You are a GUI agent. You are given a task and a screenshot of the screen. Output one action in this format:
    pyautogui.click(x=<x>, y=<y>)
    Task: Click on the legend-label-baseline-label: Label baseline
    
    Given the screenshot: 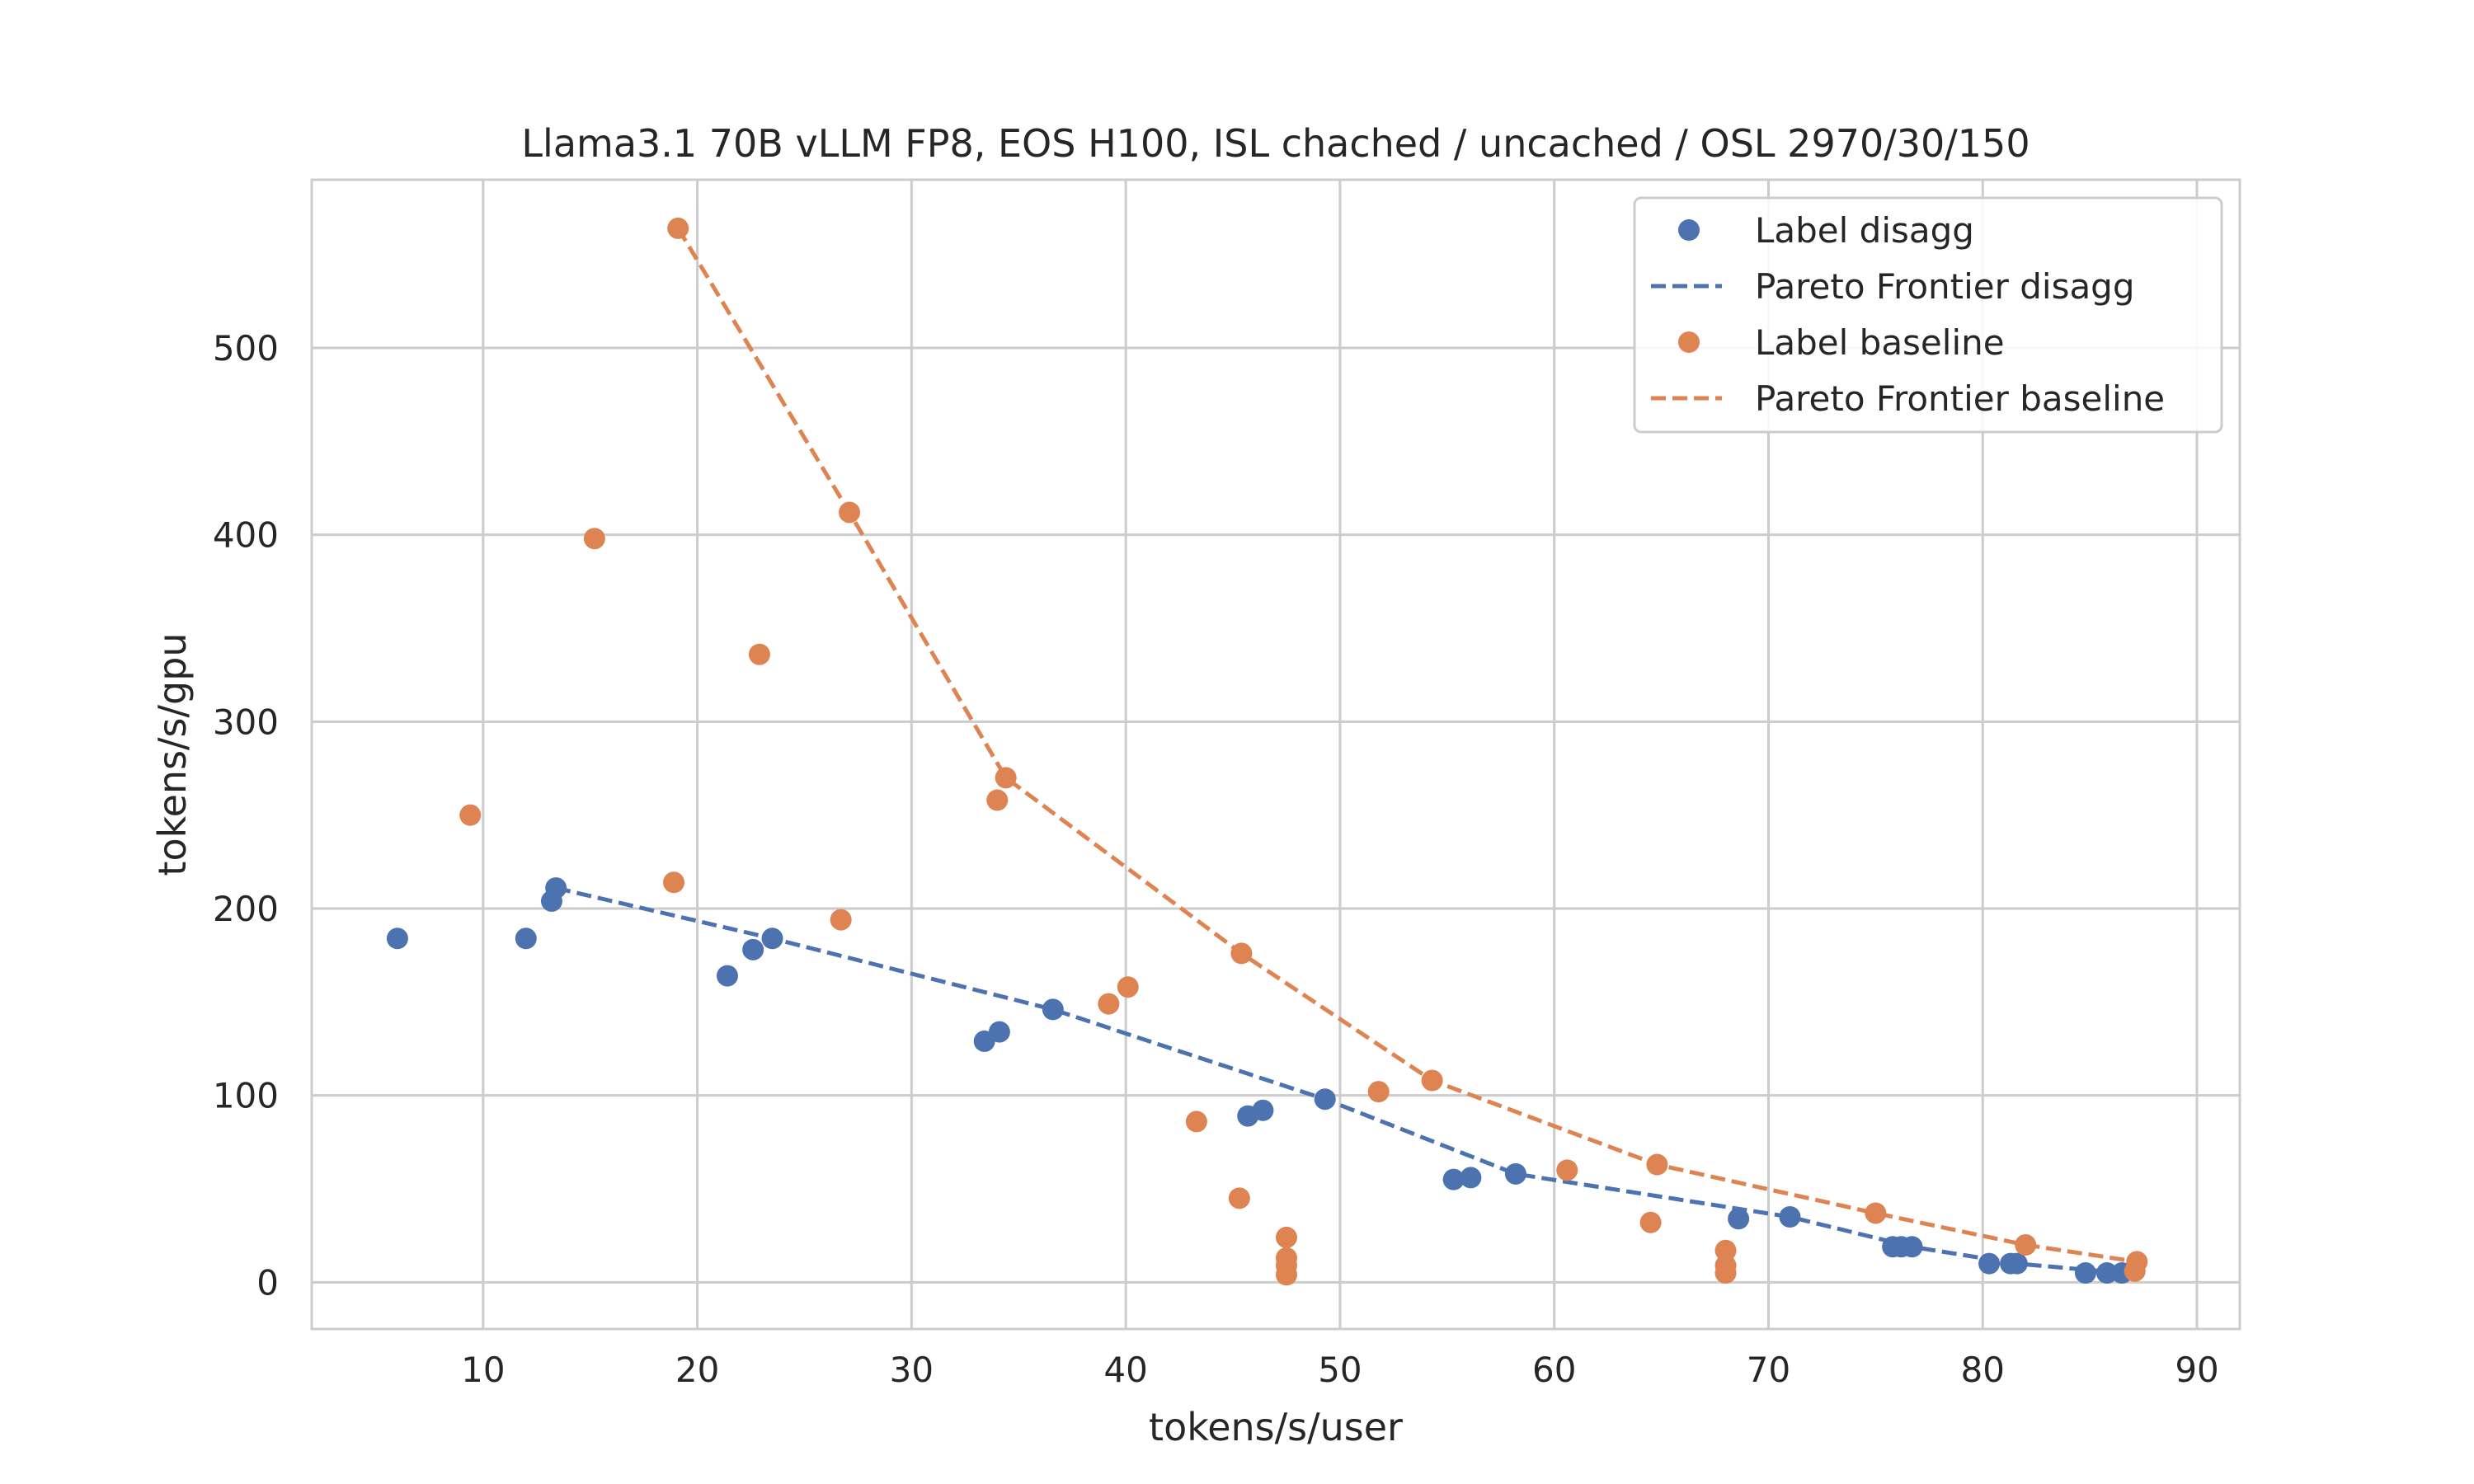 What is the action you would take?
    pyautogui.click(x=1880, y=342)
    